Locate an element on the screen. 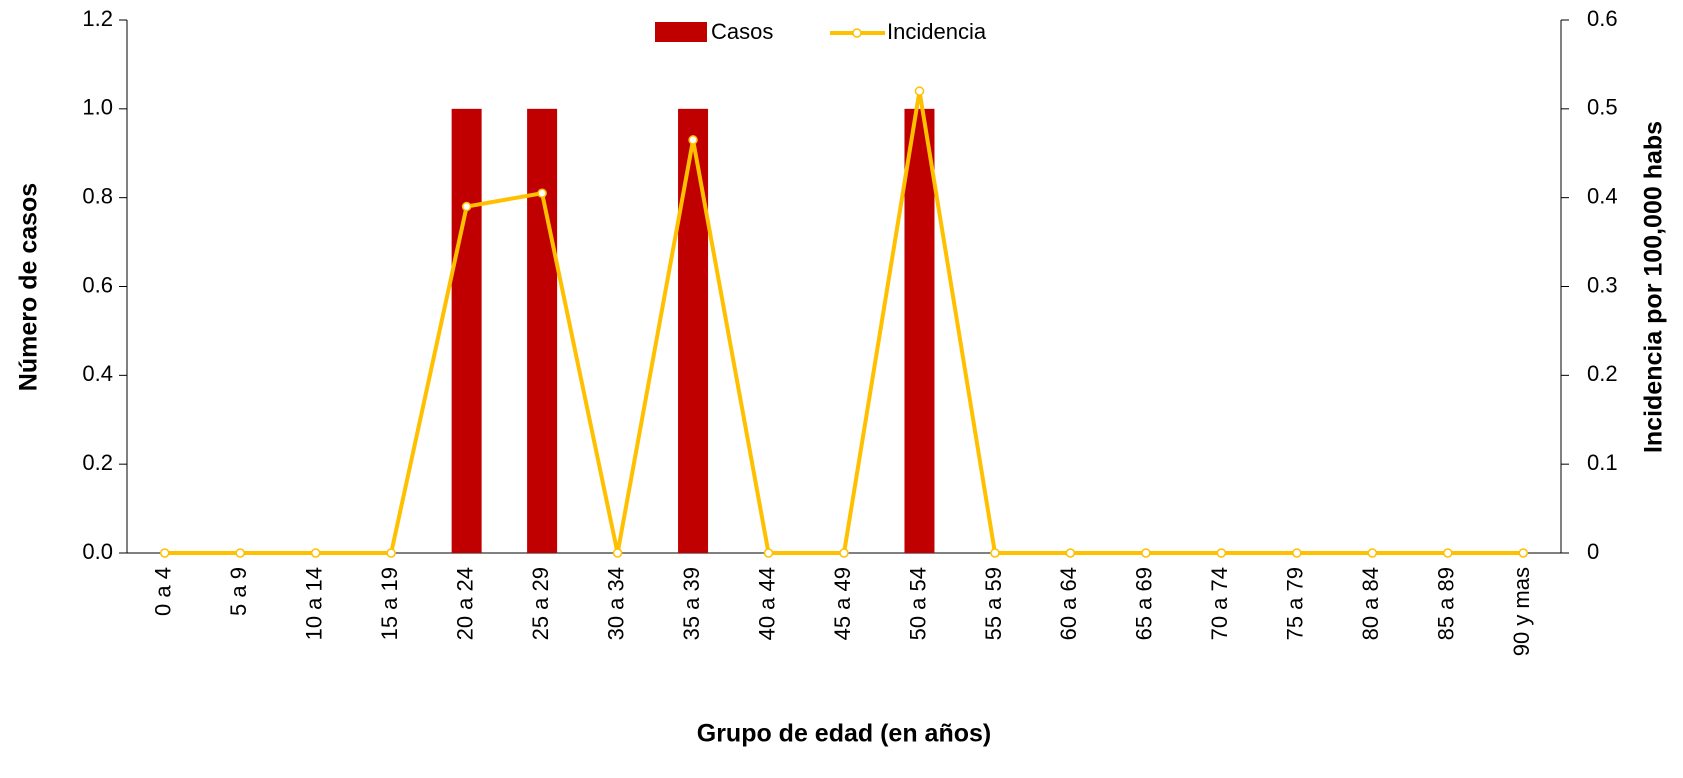  y2-tick-label: 0.6 is located at coordinates (1602, 18).